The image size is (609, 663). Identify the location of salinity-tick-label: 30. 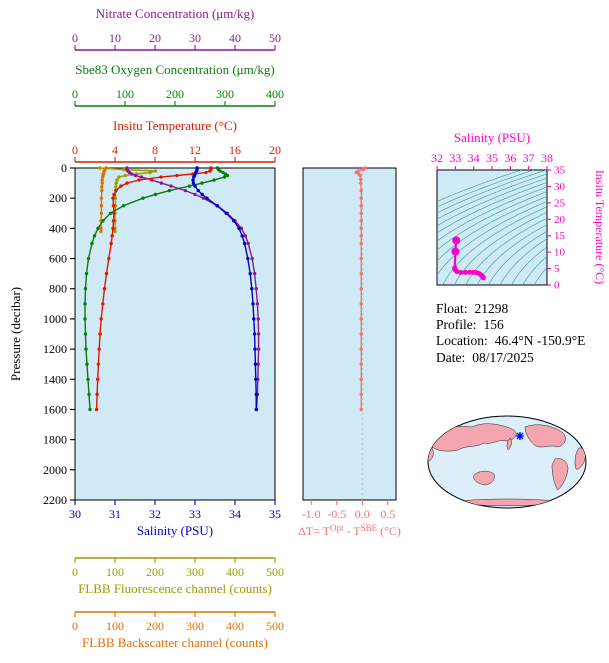
(75, 514).